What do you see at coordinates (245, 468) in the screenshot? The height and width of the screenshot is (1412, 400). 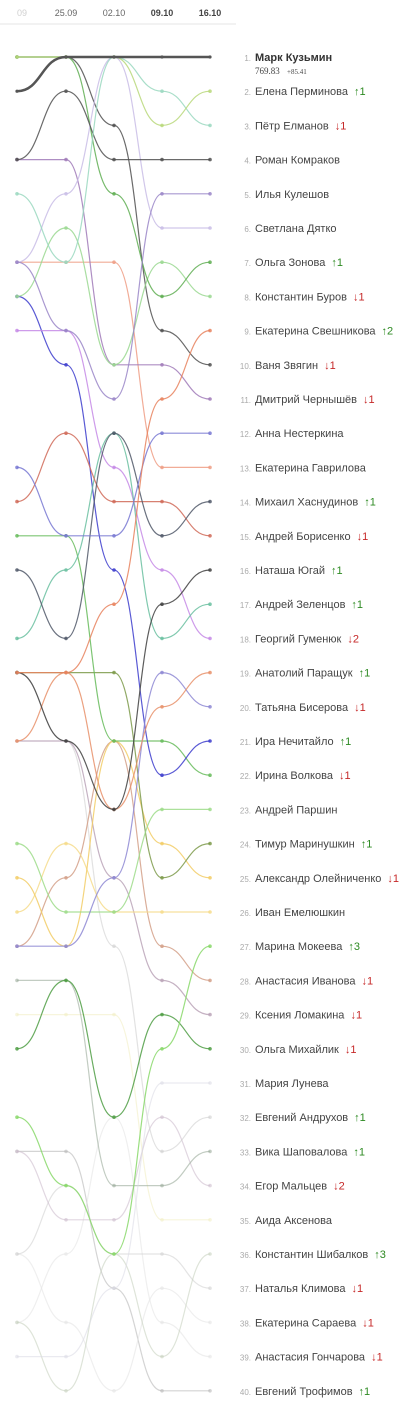 I see `rank-number: 13.` at bounding box center [245, 468].